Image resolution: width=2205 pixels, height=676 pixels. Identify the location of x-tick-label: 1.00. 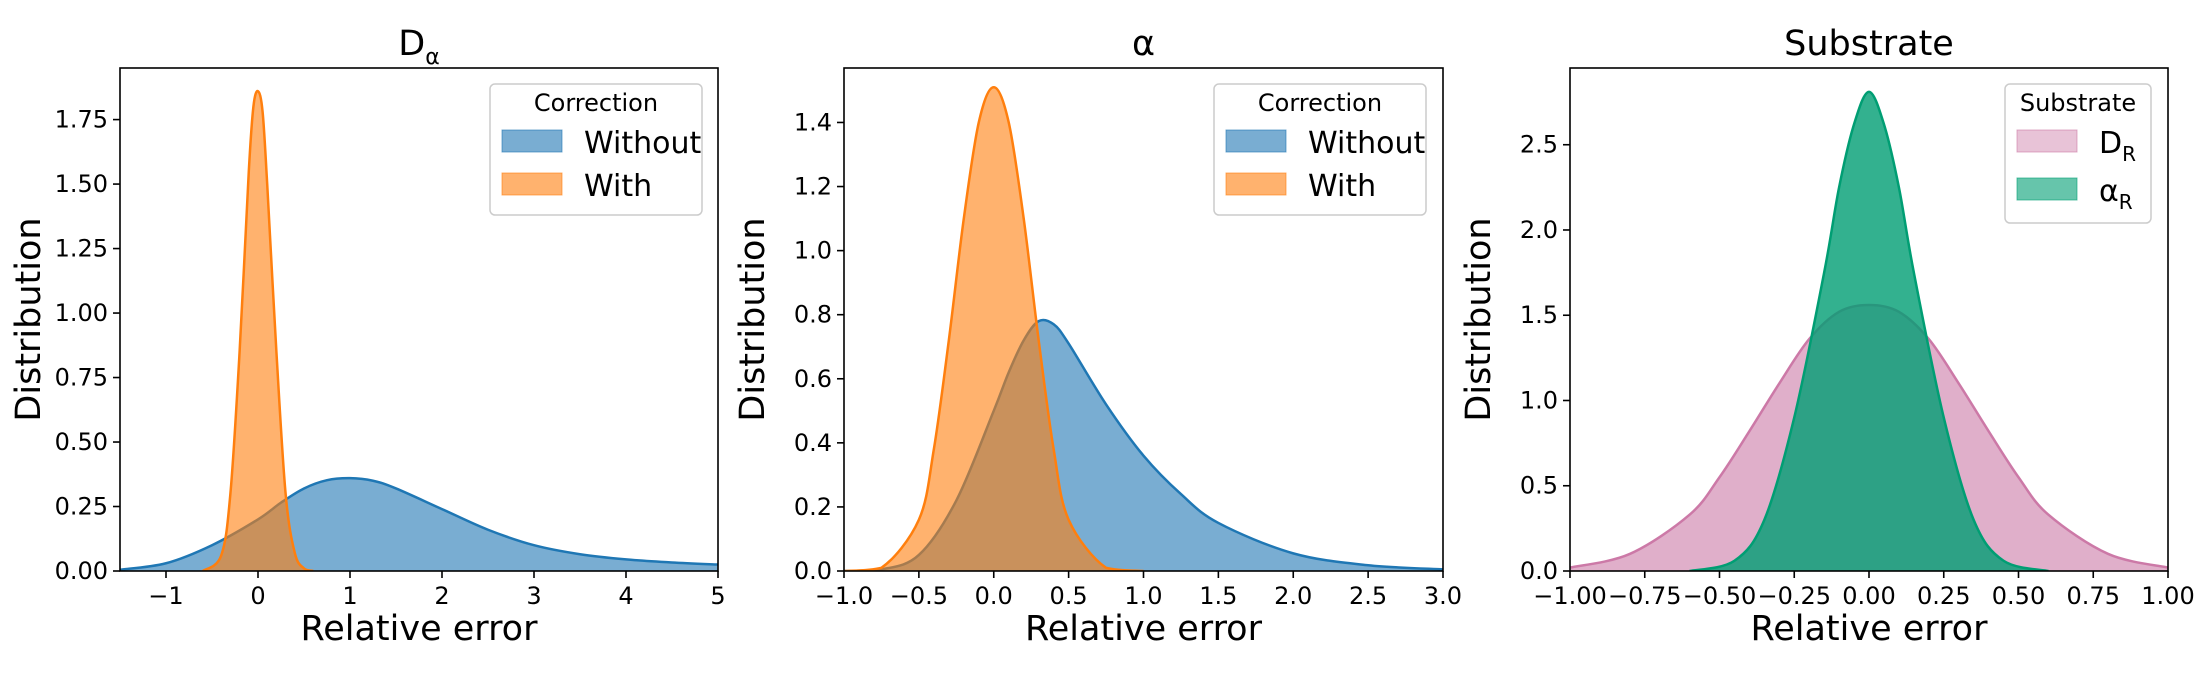
(2167, 596).